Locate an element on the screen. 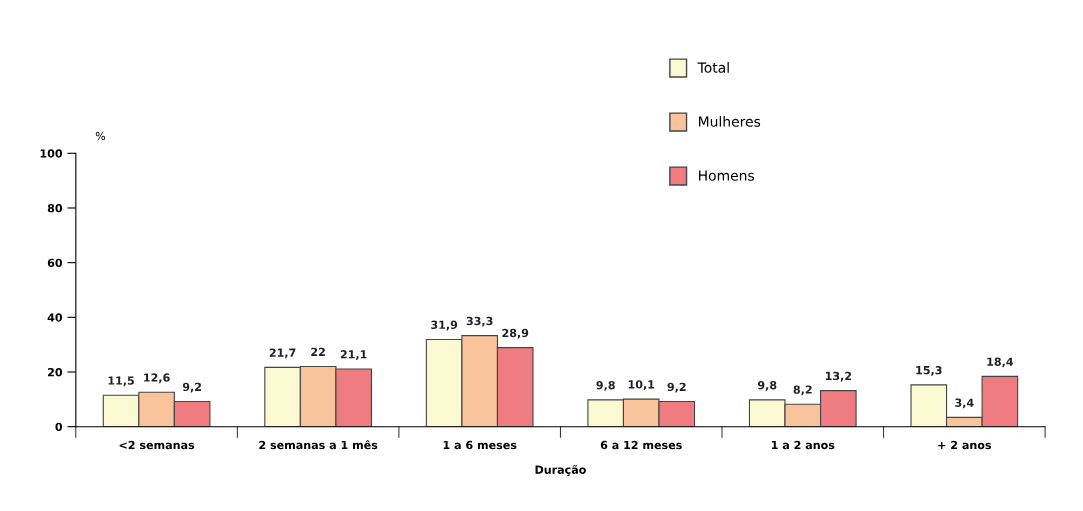 This screenshot has height=511, width=1083. y-tick-label: 60 is located at coordinates (55, 263).